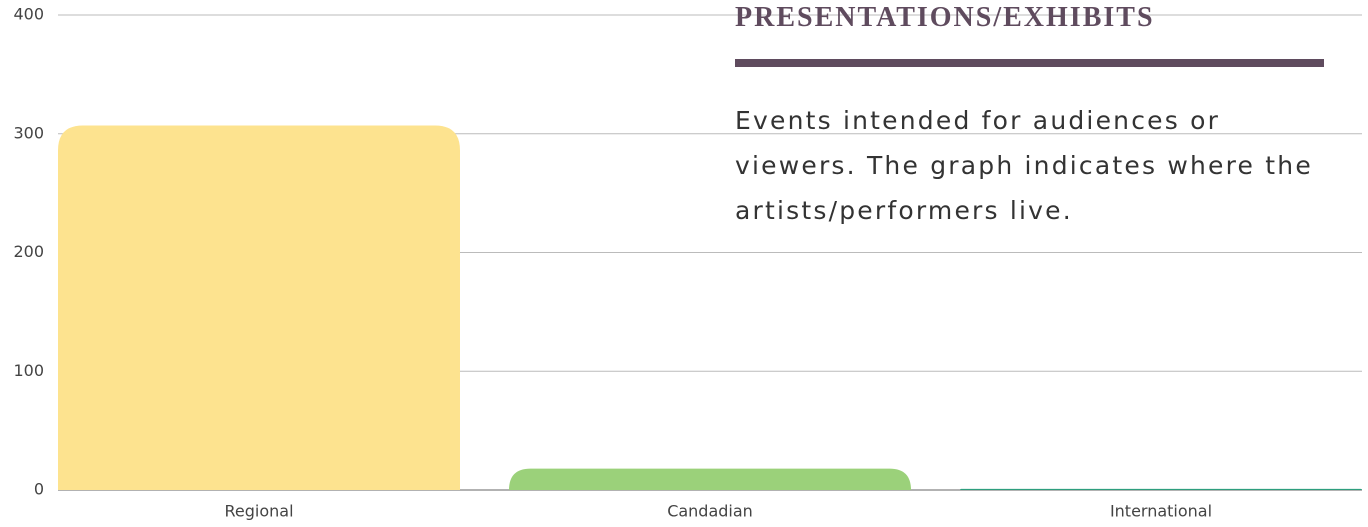 This screenshot has width=1368, height=527. I want to click on chart-title: PRESENTATIONS/EXHIBITS, so click(945, 17).